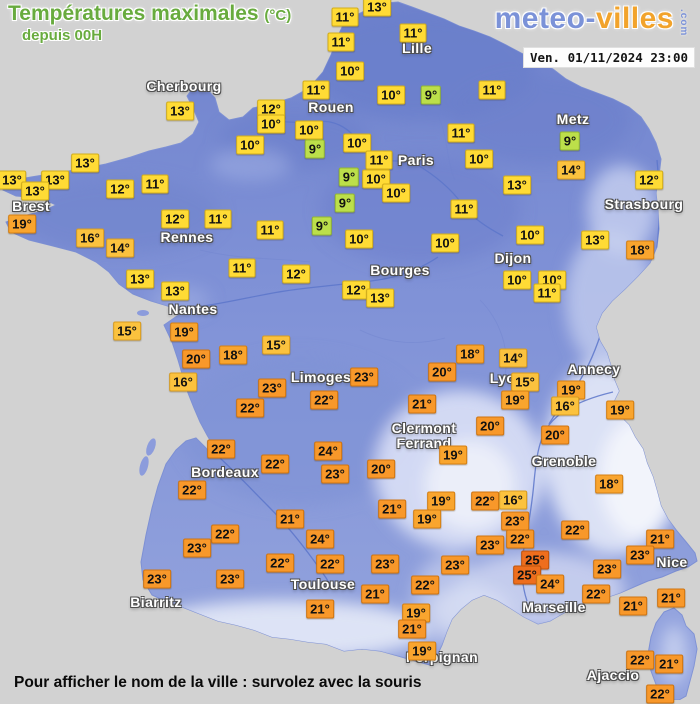 This screenshot has height=704, width=700. I want to click on meteo-villes-logo: meteo-villes .com, so click(592, 19).